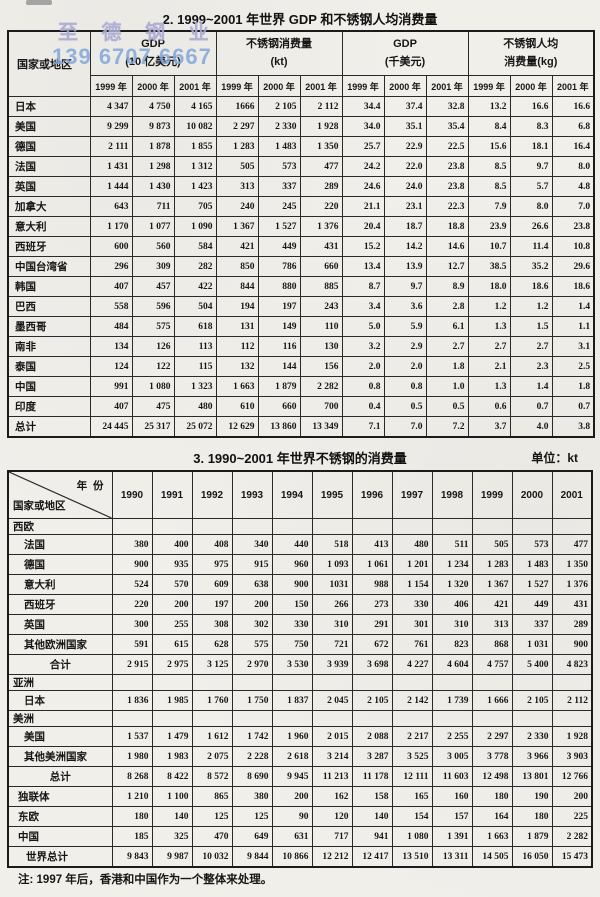  Describe the element at coordinates (132, 644) in the screenshot. I see `value-cell: 591` at that location.